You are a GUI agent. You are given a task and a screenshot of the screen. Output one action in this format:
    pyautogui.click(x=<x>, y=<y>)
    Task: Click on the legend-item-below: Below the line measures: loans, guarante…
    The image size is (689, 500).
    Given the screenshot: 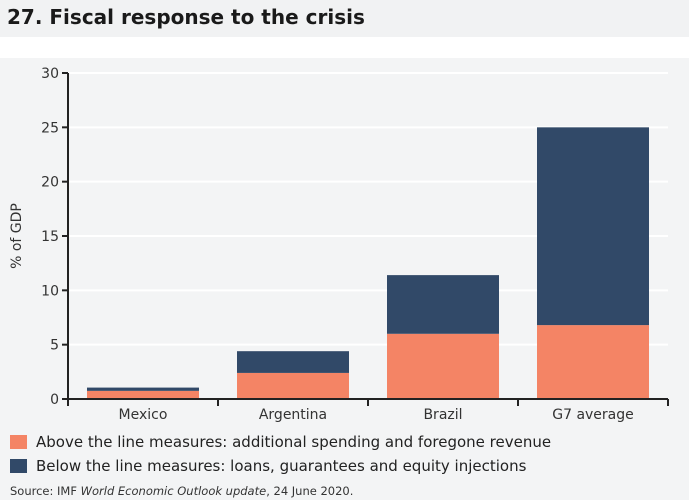 What is the action you would take?
    pyautogui.click(x=268, y=466)
    